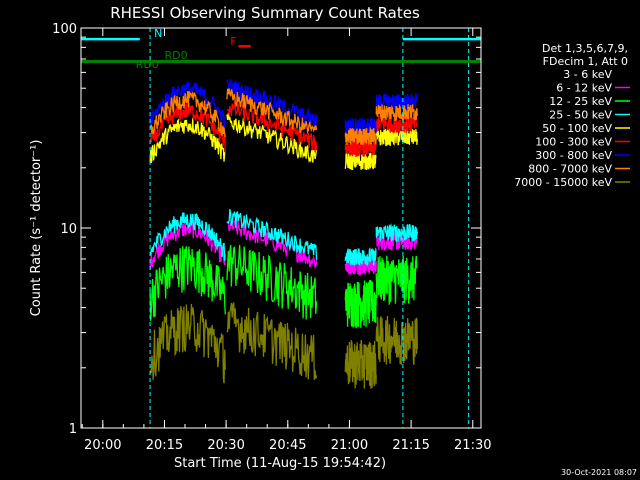 The width and height of the screenshot is (640, 480). What do you see at coordinates (64, 29) in the screenshot?
I see `y-tick-label-2: 100` at bounding box center [64, 29].